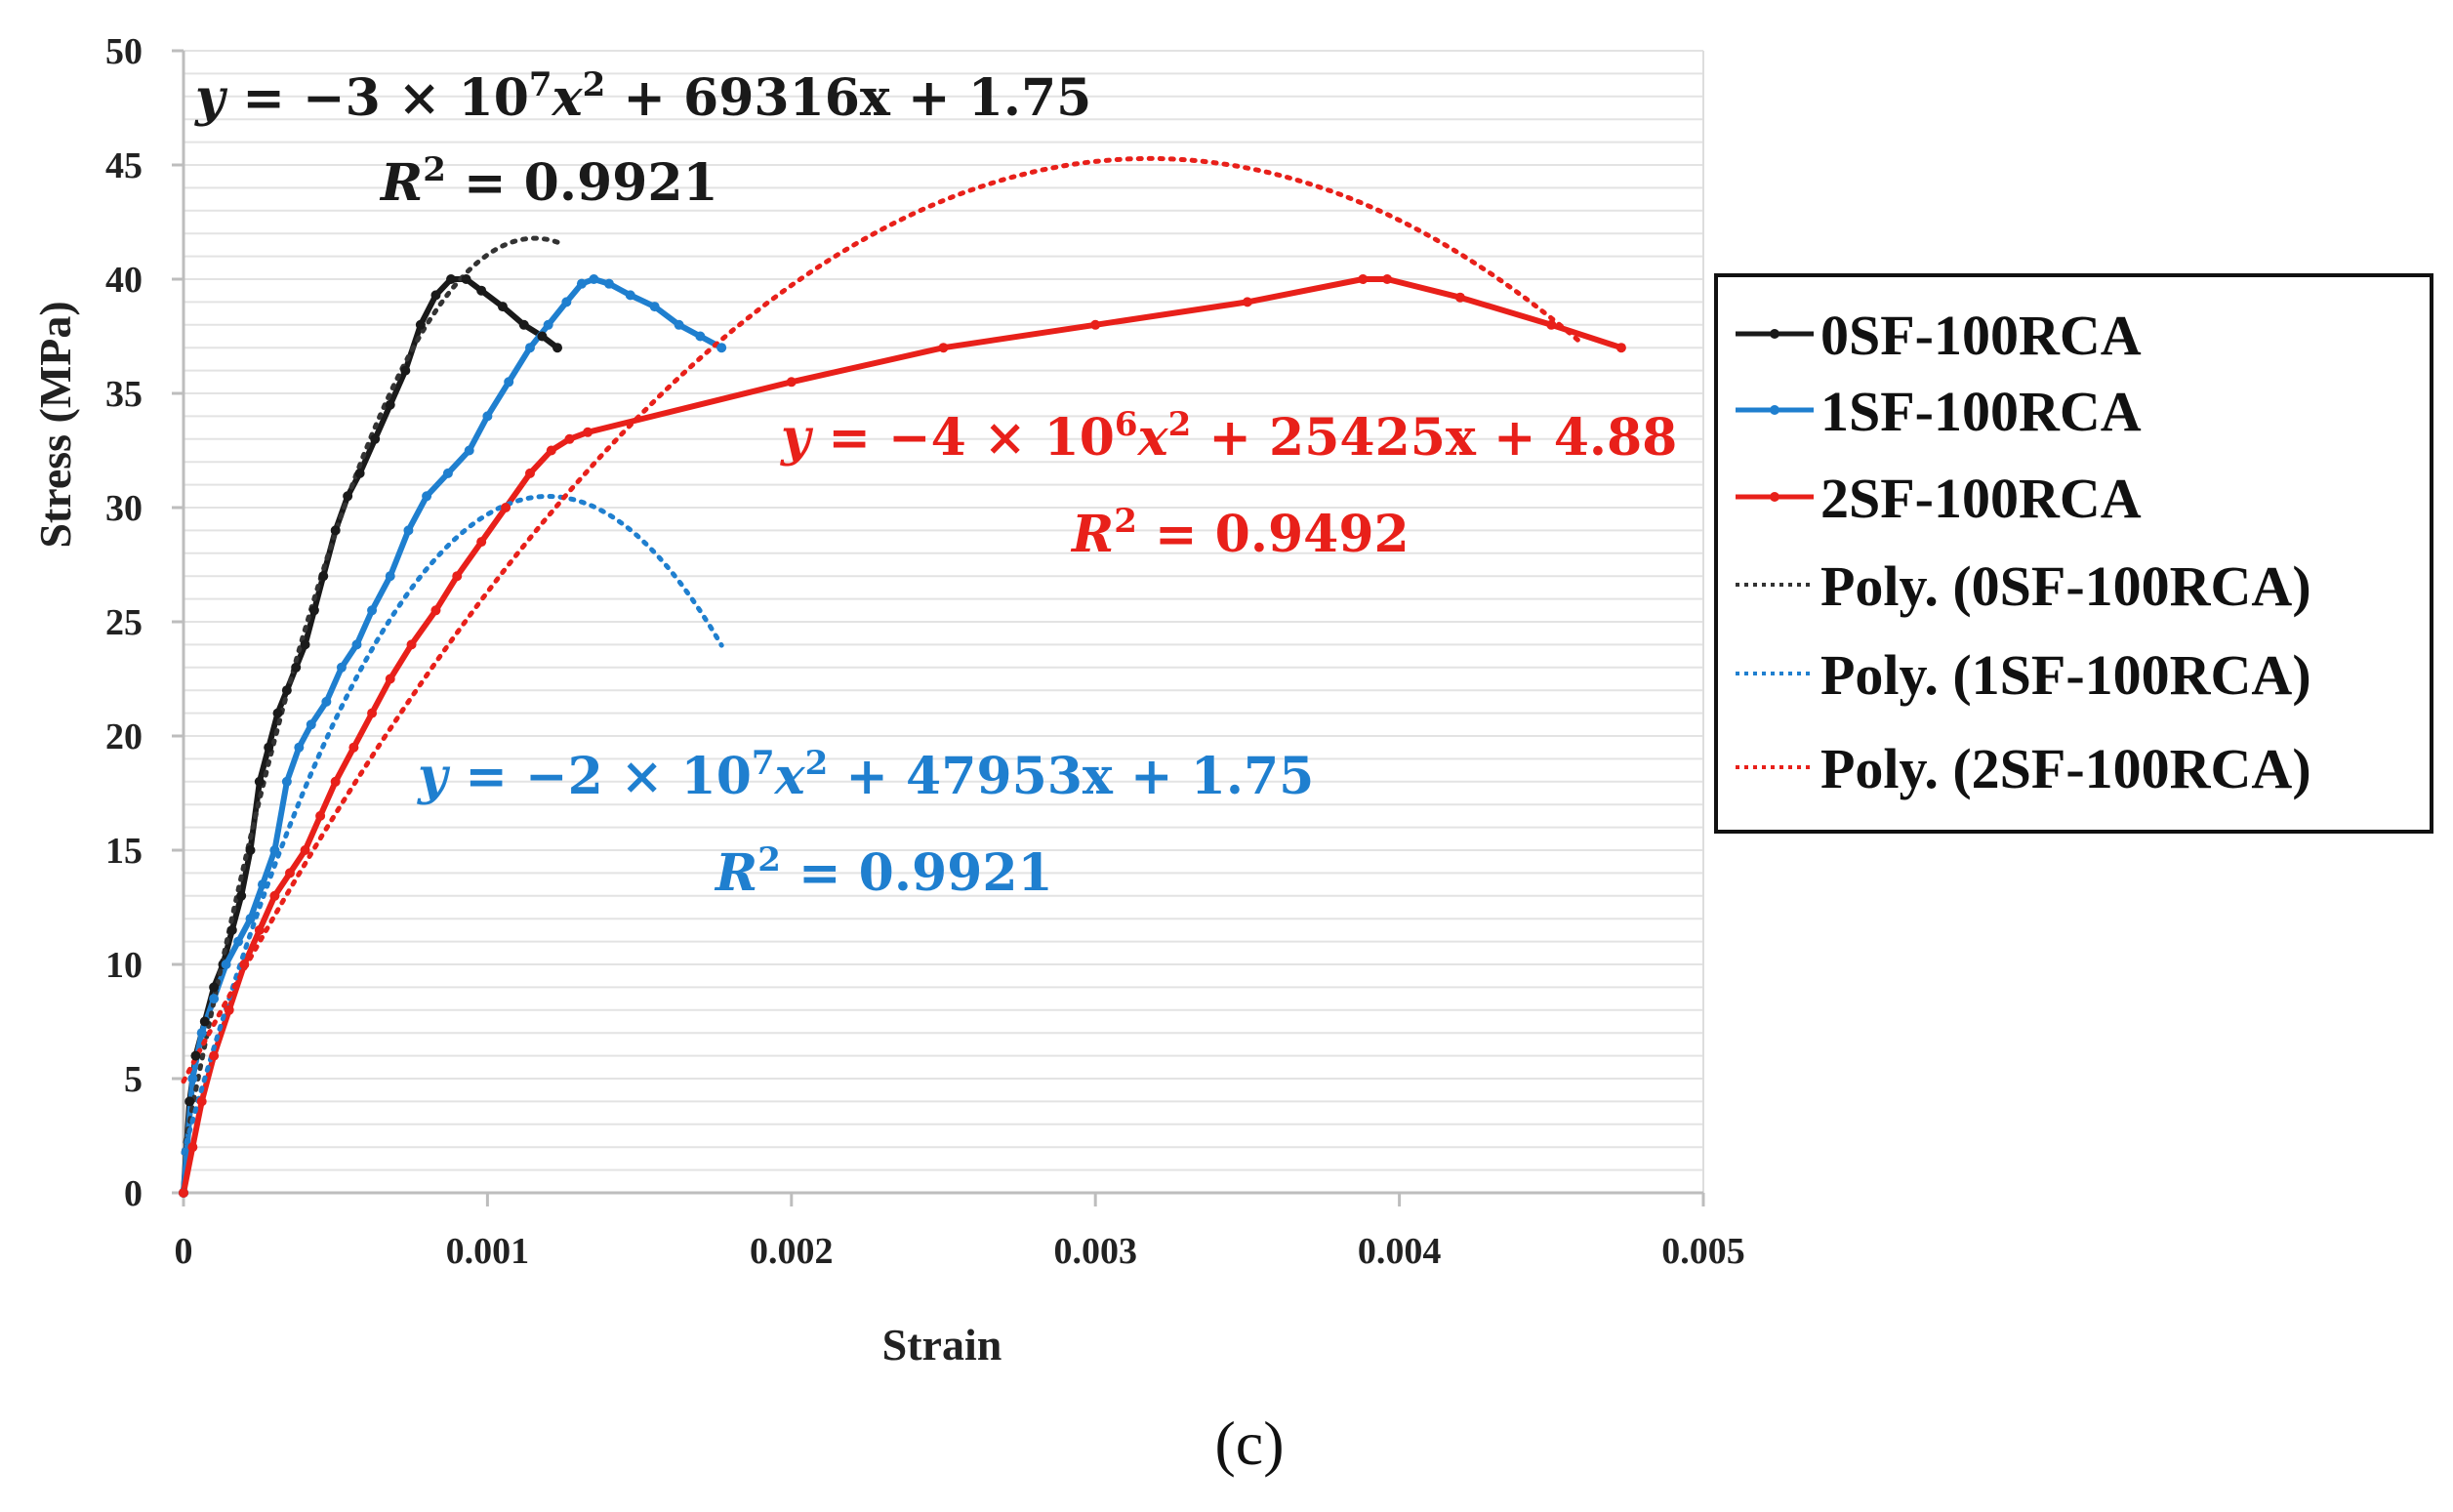 This screenshot has height=1512, width=2453. What do you see at coordinates (133, 1079) in the screenshot?
I see `y-tick-label: 5` at bounding box center [133, 1079].